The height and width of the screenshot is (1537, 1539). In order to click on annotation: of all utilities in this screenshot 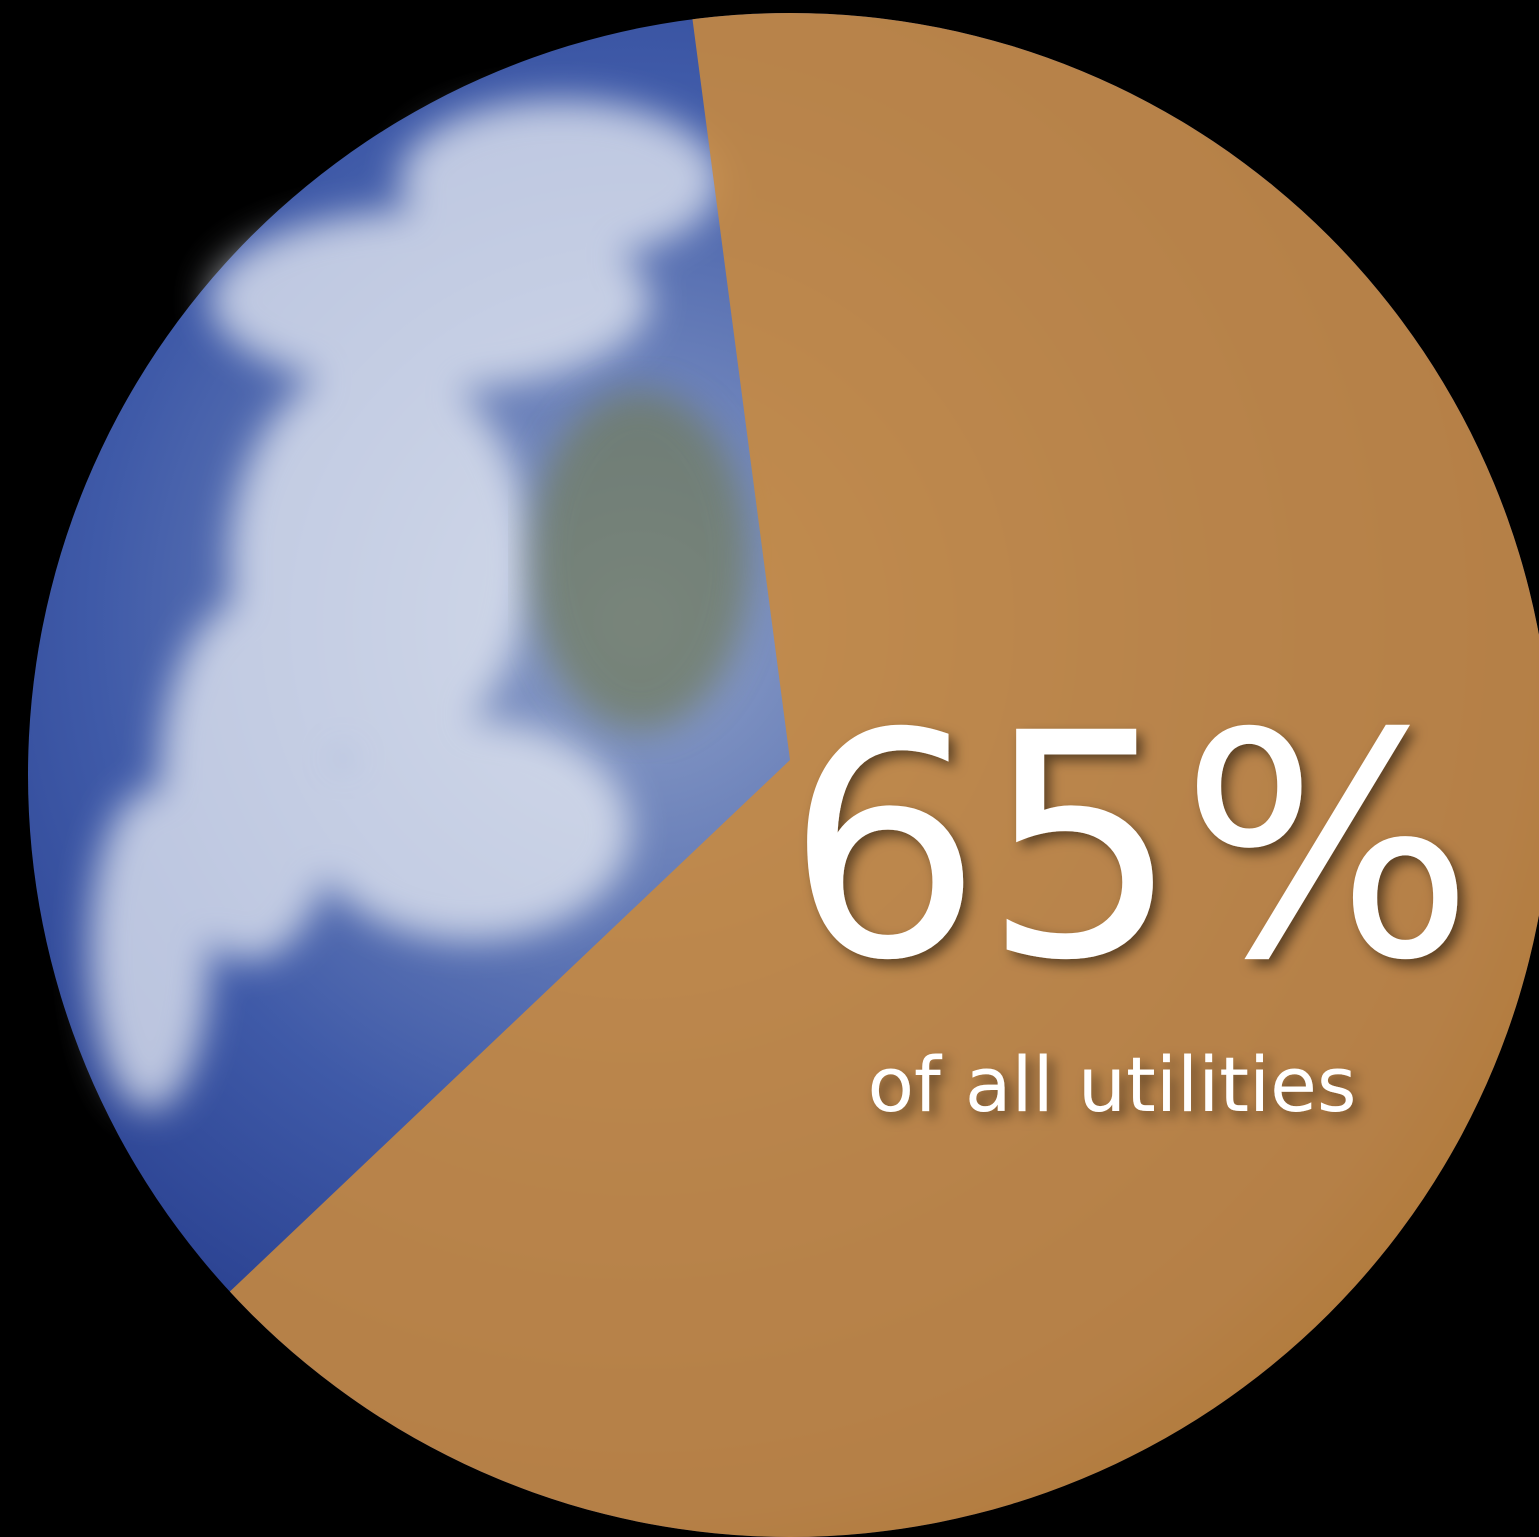, I will do `click(1112, 1084)`.